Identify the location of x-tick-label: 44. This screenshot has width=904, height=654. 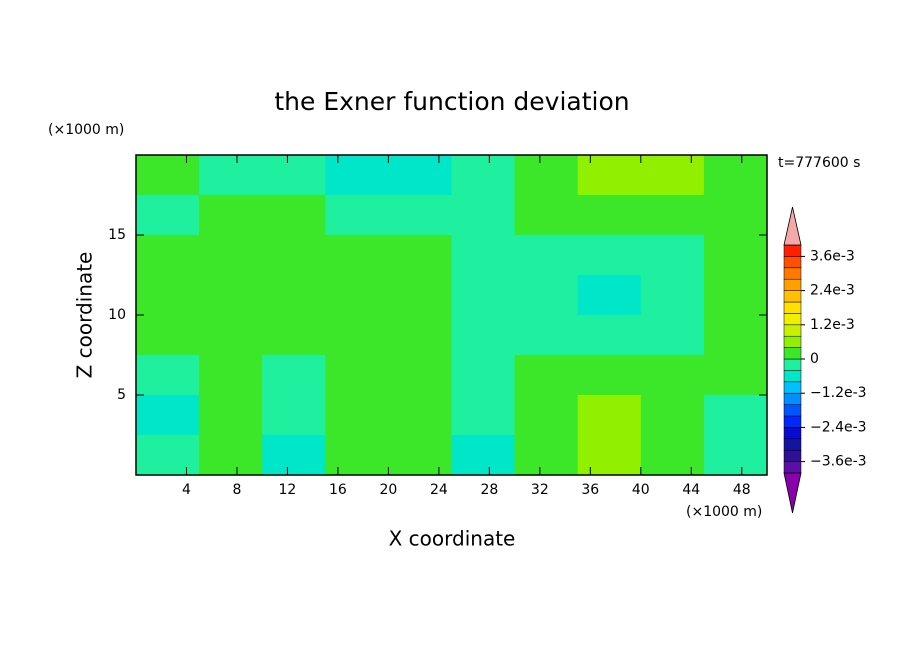
(691, 490).